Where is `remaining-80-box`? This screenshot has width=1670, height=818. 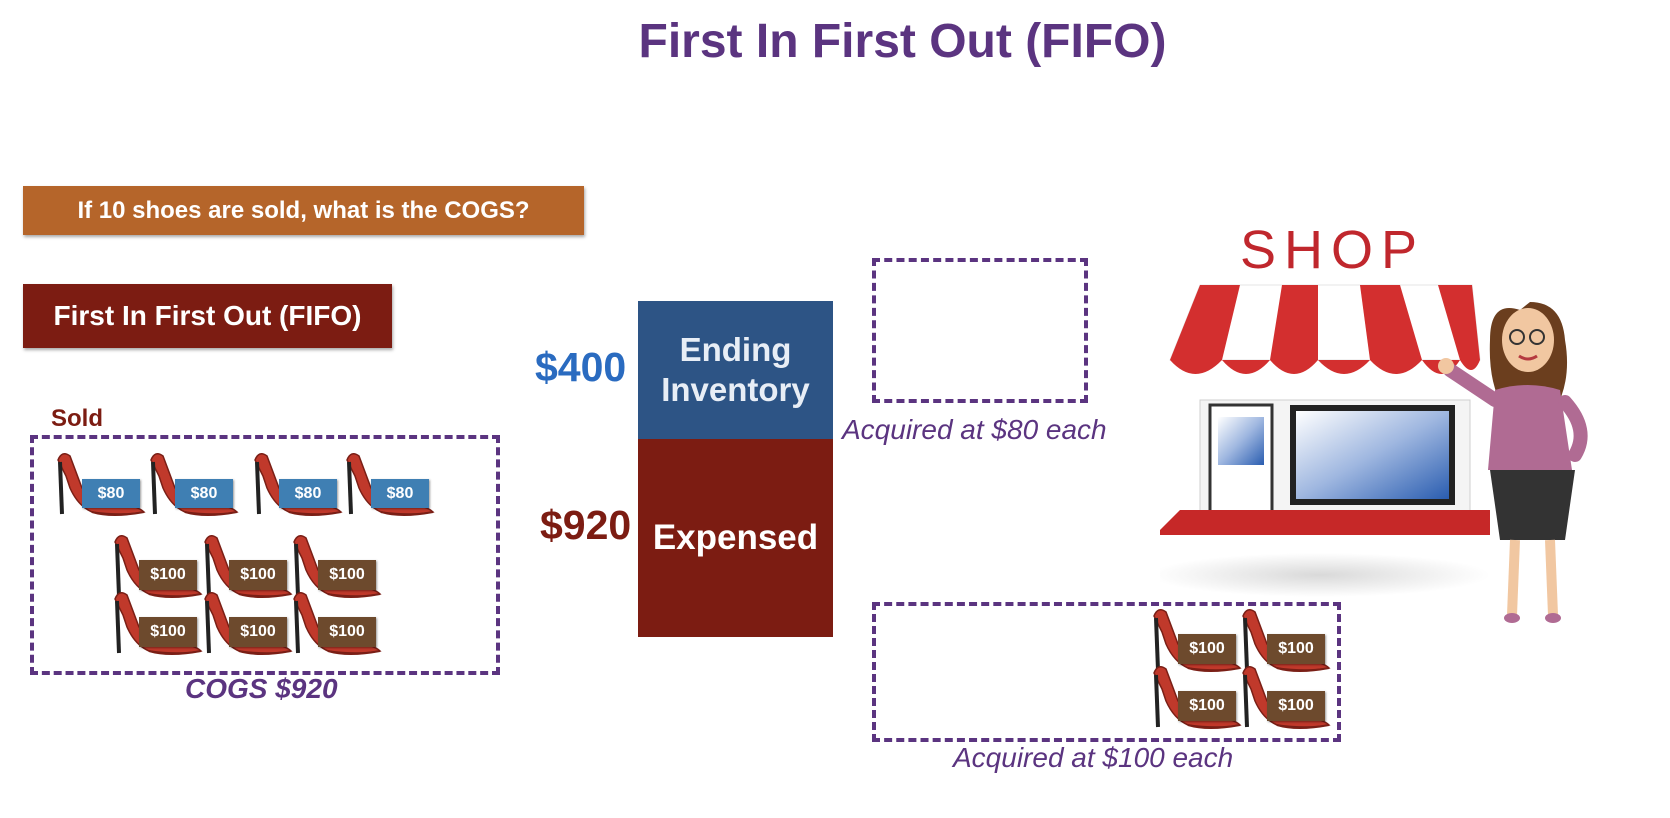
remaining-80-box is located at coordinates (980, 330).